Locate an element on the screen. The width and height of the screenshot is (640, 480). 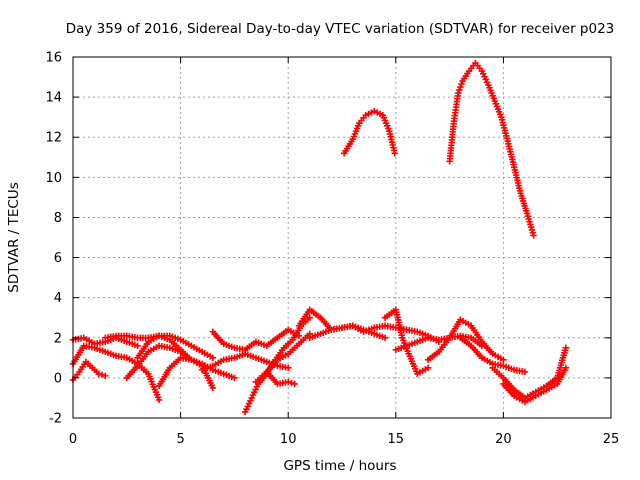
x-tick-label: 0 is located at coordinates (73, 439).